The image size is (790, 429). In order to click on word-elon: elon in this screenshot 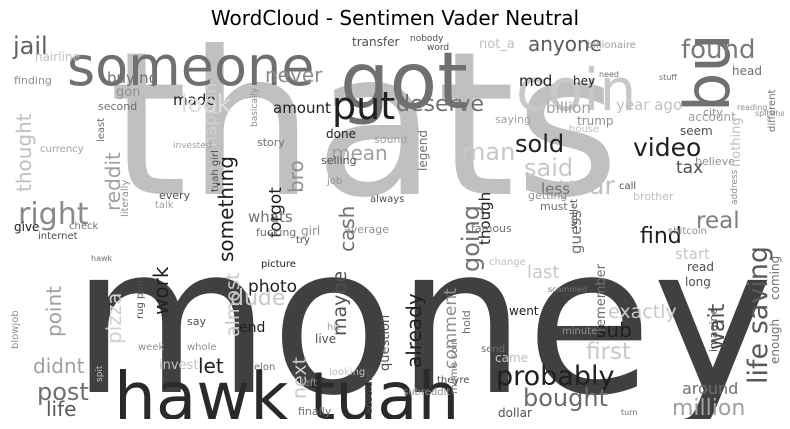, I will do `click(264, 367)`.